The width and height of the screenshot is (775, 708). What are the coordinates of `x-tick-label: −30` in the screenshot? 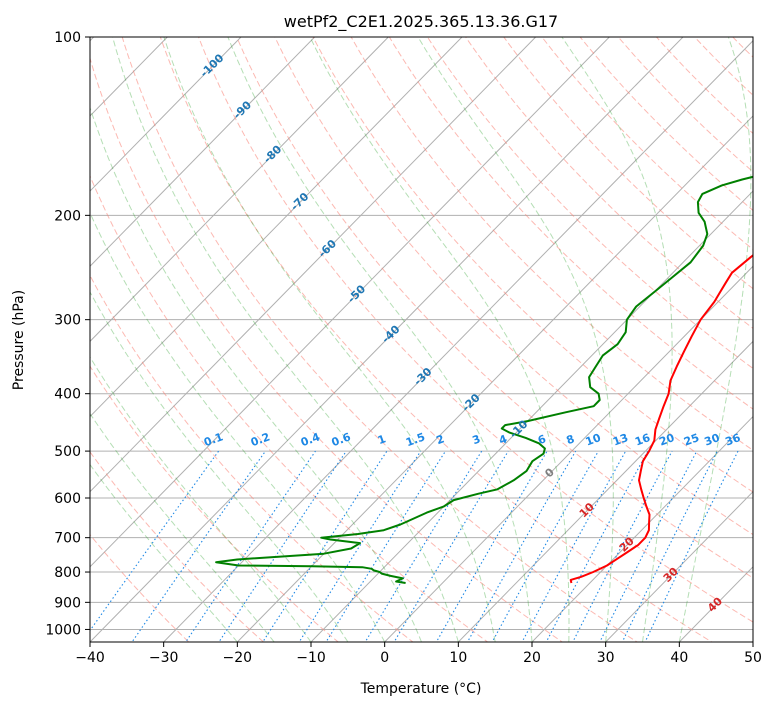 It's located at (164, 658).